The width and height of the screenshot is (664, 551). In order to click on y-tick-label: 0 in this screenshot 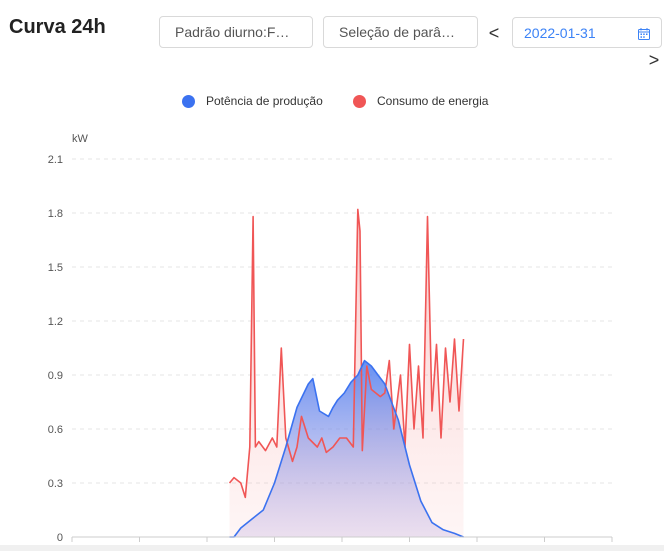, I will do `click(60, 538)`.